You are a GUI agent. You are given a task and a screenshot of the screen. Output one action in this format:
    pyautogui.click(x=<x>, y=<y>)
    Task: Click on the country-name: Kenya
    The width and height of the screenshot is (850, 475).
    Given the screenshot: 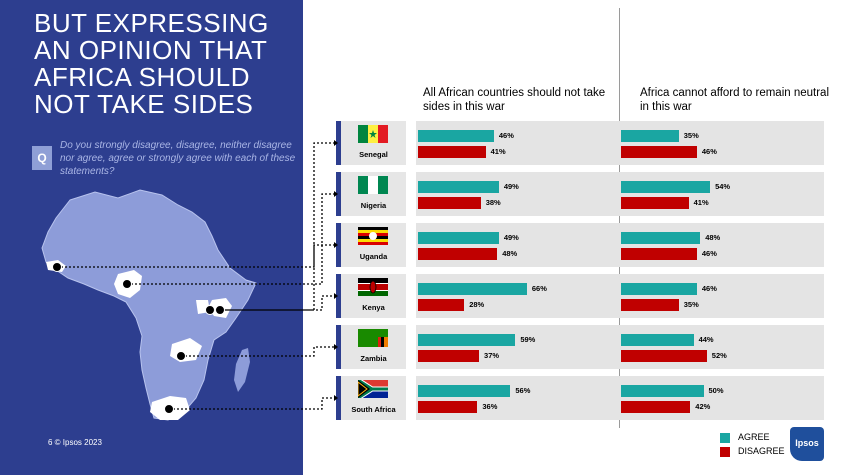 What is the action you would take?
    pyautogui.click(x=373, y=307)
    